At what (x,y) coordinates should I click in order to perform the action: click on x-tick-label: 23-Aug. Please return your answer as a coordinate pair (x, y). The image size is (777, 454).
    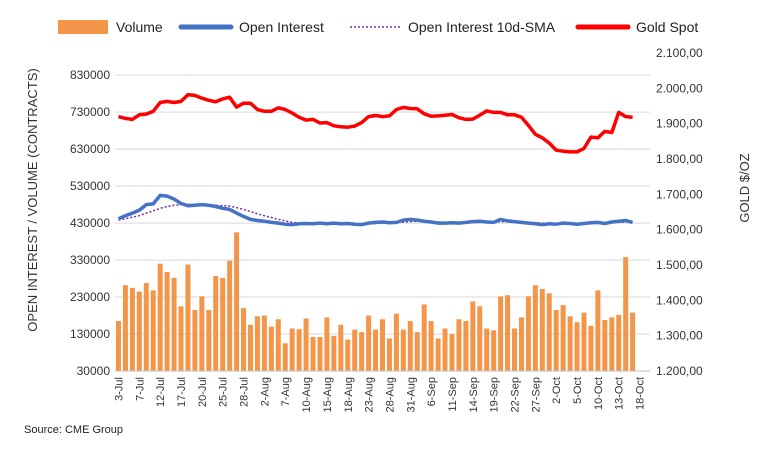
    Looking at the image, I should click on (370, 394).